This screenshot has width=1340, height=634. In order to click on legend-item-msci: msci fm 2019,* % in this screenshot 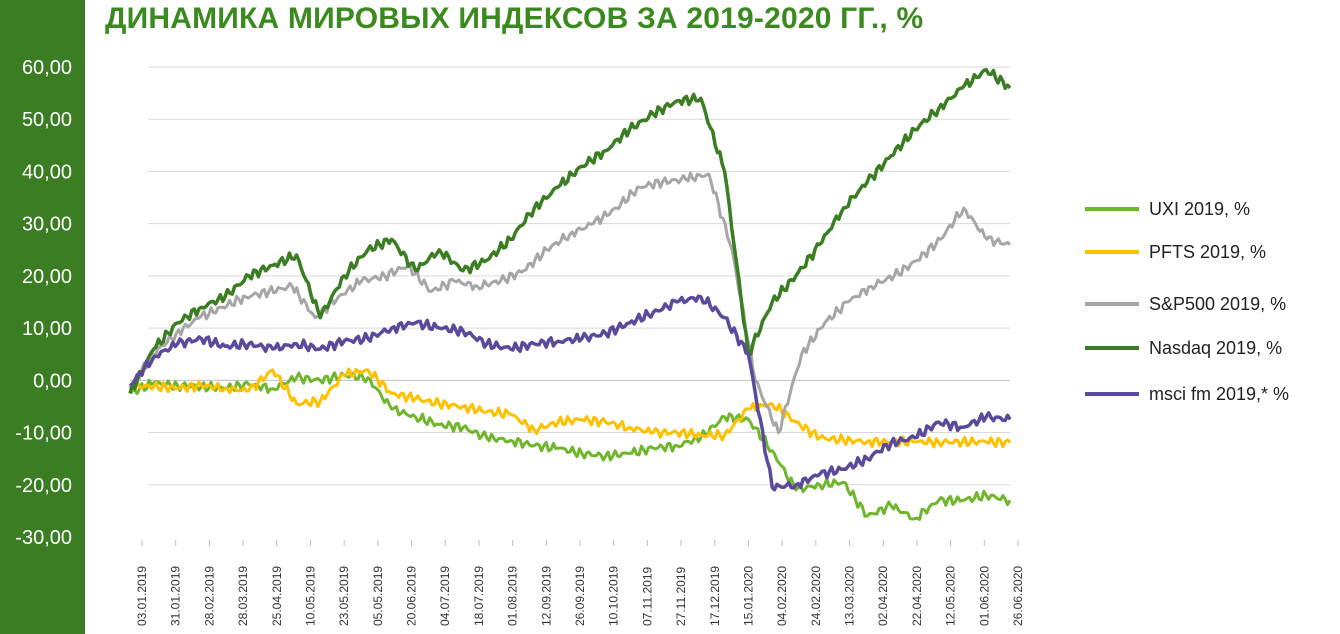, I will do `click(1187, 394)`.